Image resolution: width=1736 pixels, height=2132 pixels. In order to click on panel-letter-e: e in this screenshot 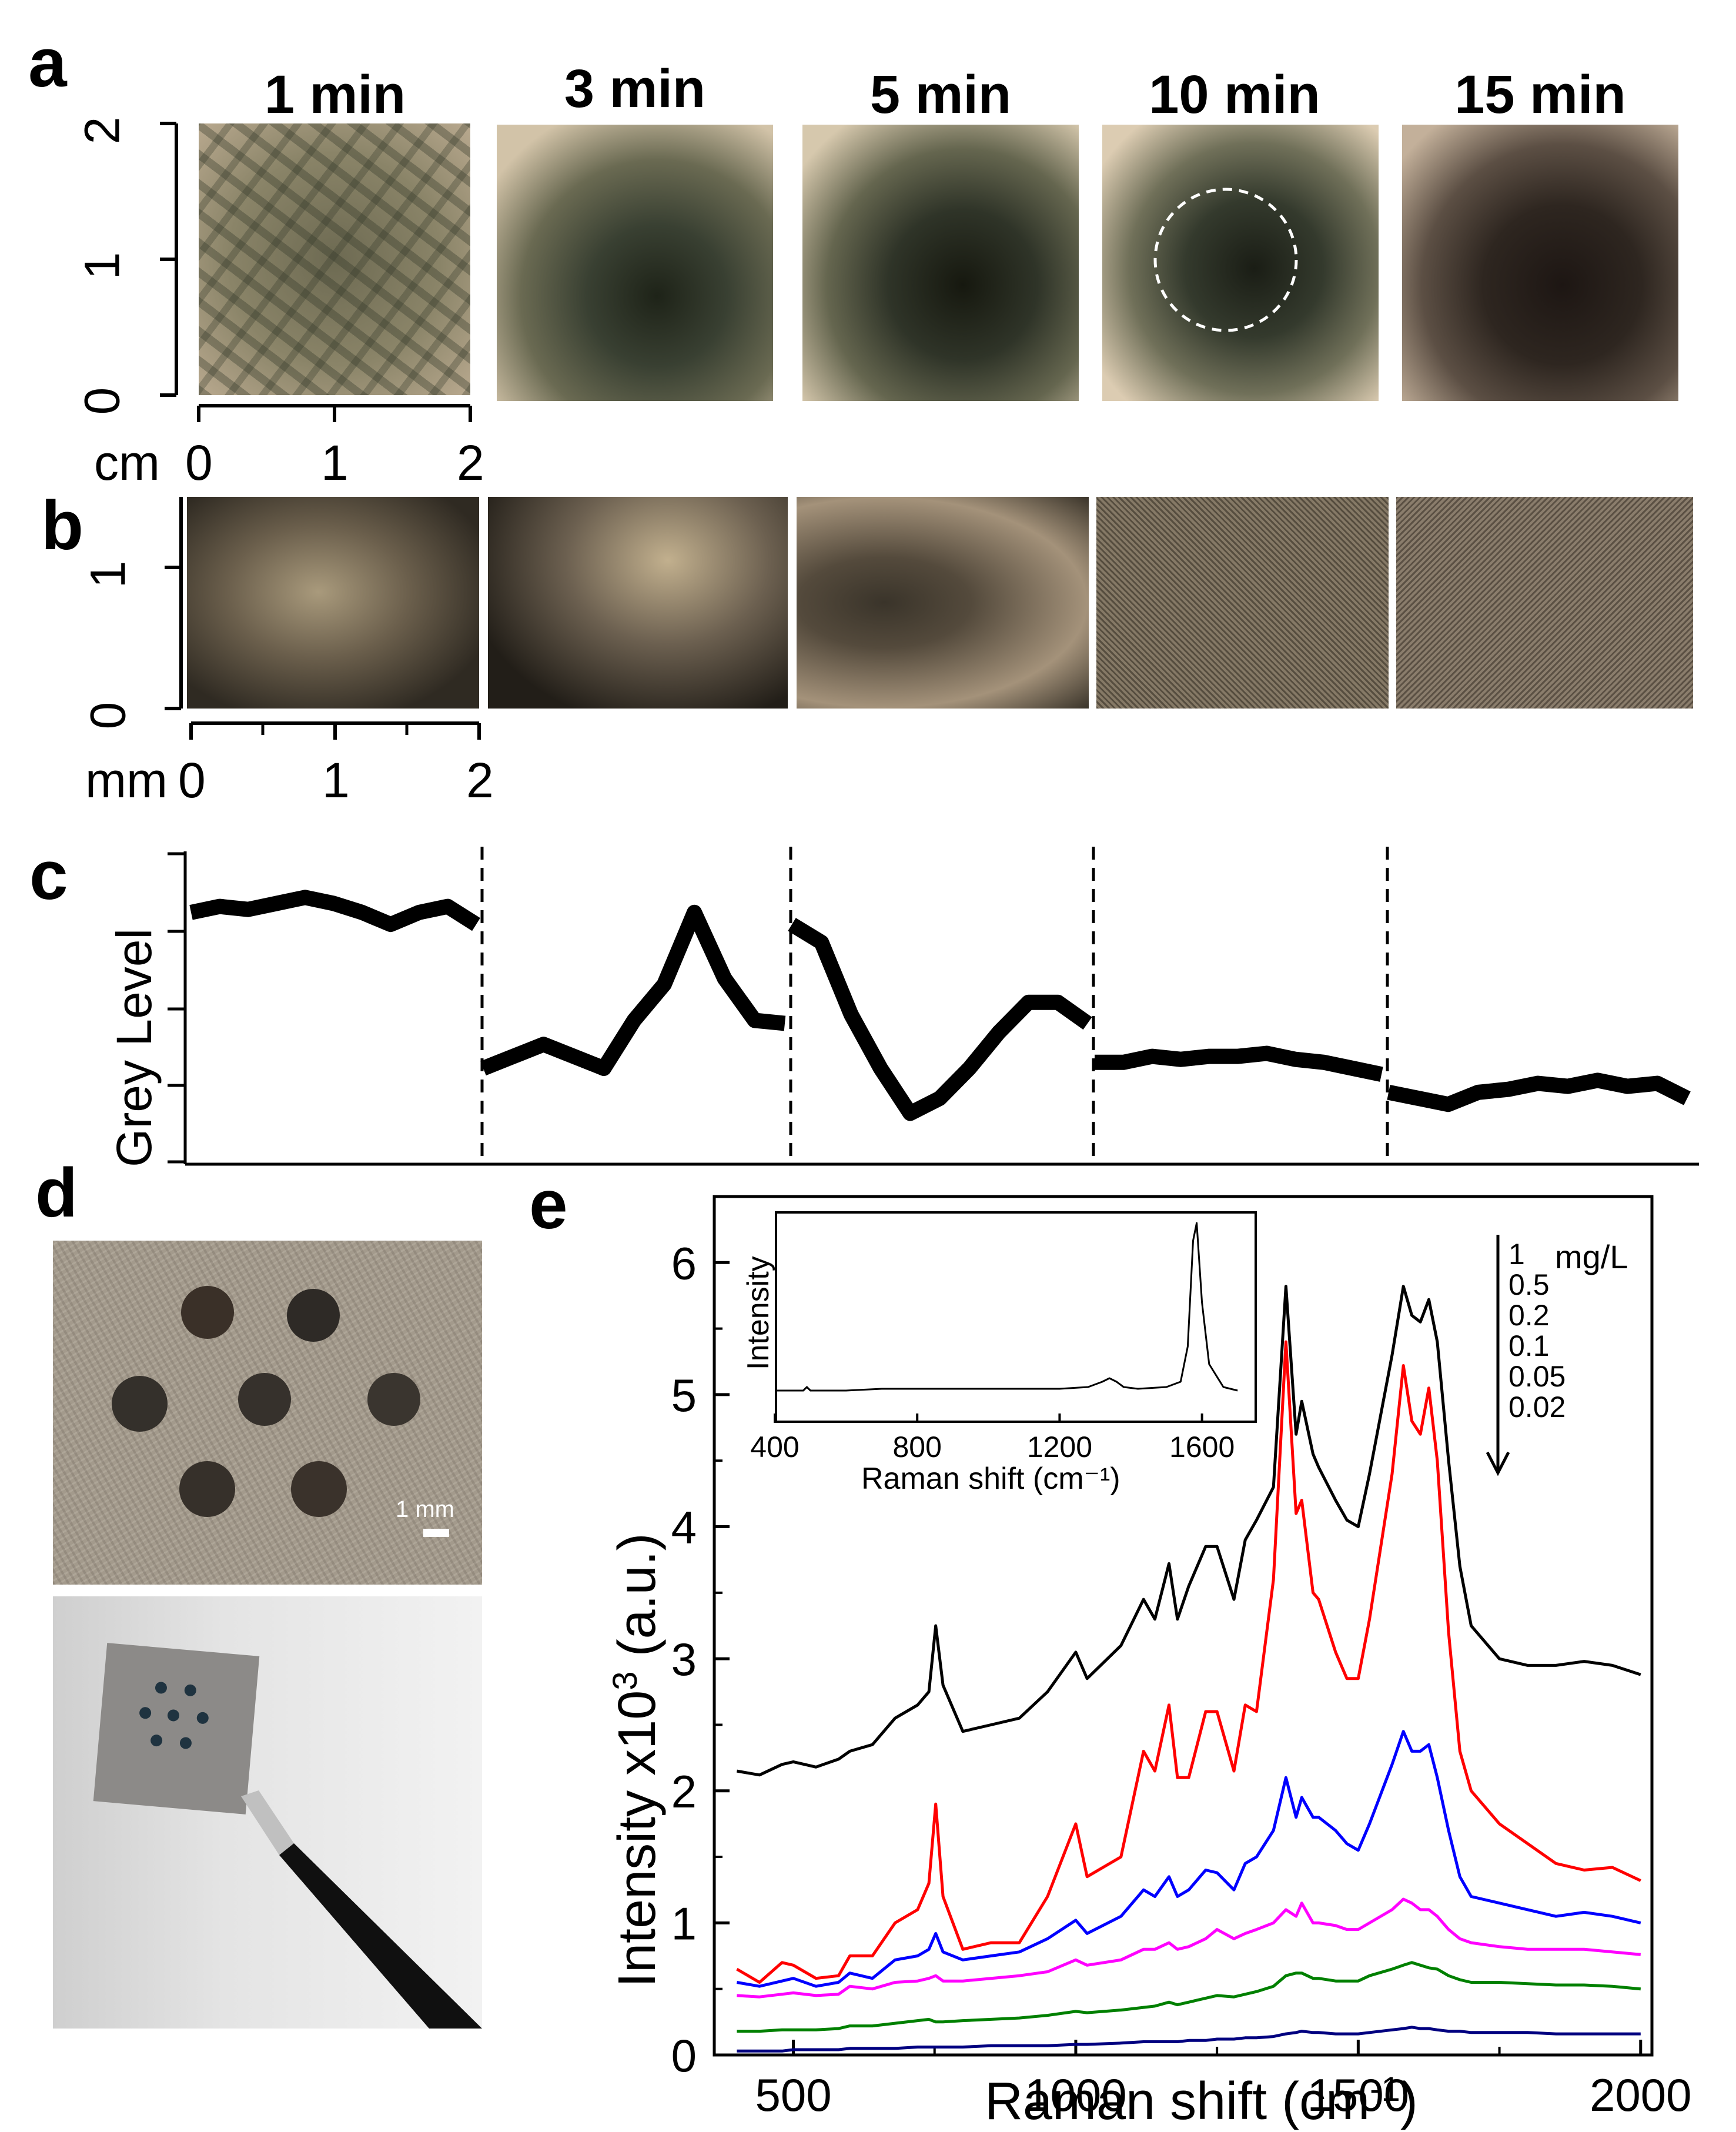, I will do `click(548, 1205)`.